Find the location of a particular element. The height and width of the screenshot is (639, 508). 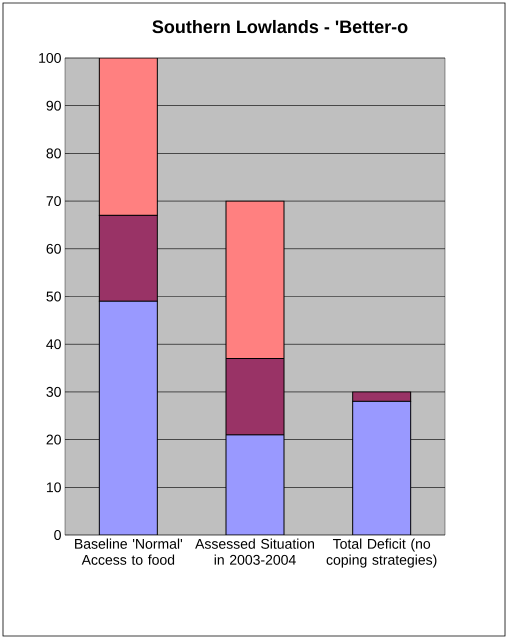

chart-title: Southern Lowlands - 'Better-o is located at coordinates (280, 27).